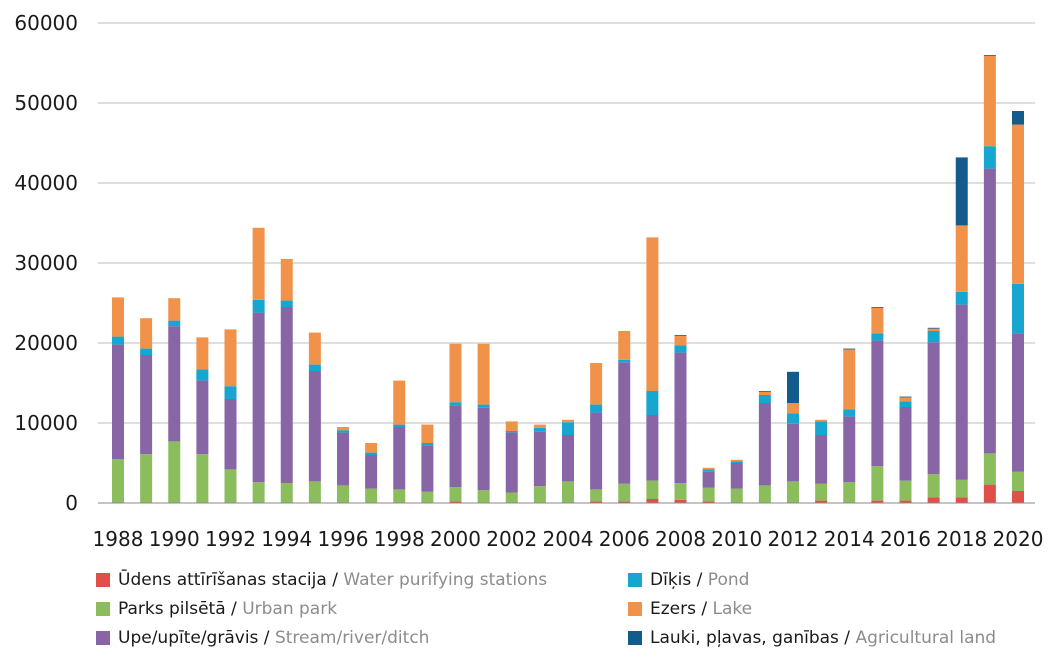 The image size is (1052, 659). I want to click on x-tick-label: 1998, so click(399, 539).